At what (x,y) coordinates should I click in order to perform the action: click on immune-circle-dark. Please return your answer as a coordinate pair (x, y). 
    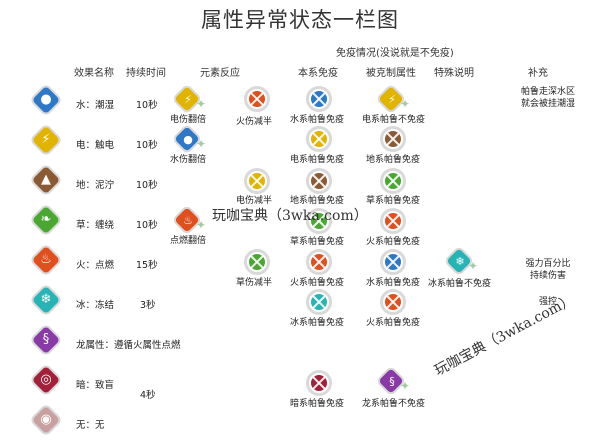
    Looking at the image, I should click on (319, 383).